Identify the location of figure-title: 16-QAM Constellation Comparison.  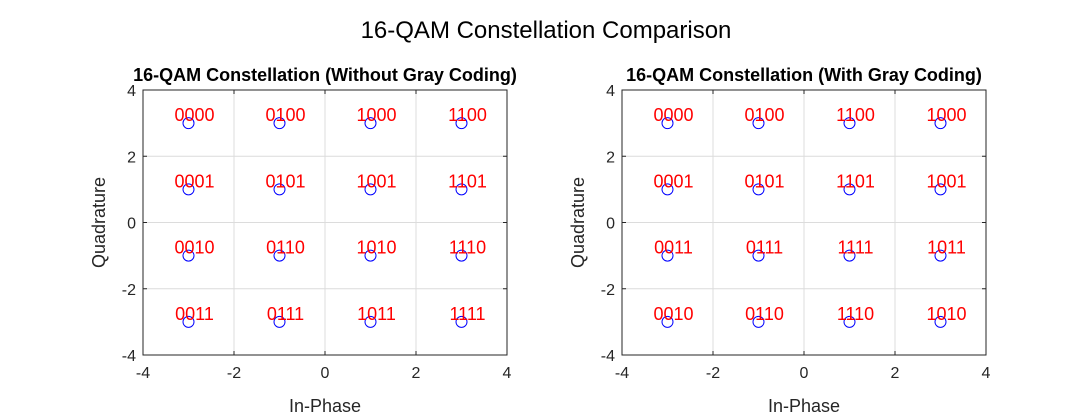
(546, 30).